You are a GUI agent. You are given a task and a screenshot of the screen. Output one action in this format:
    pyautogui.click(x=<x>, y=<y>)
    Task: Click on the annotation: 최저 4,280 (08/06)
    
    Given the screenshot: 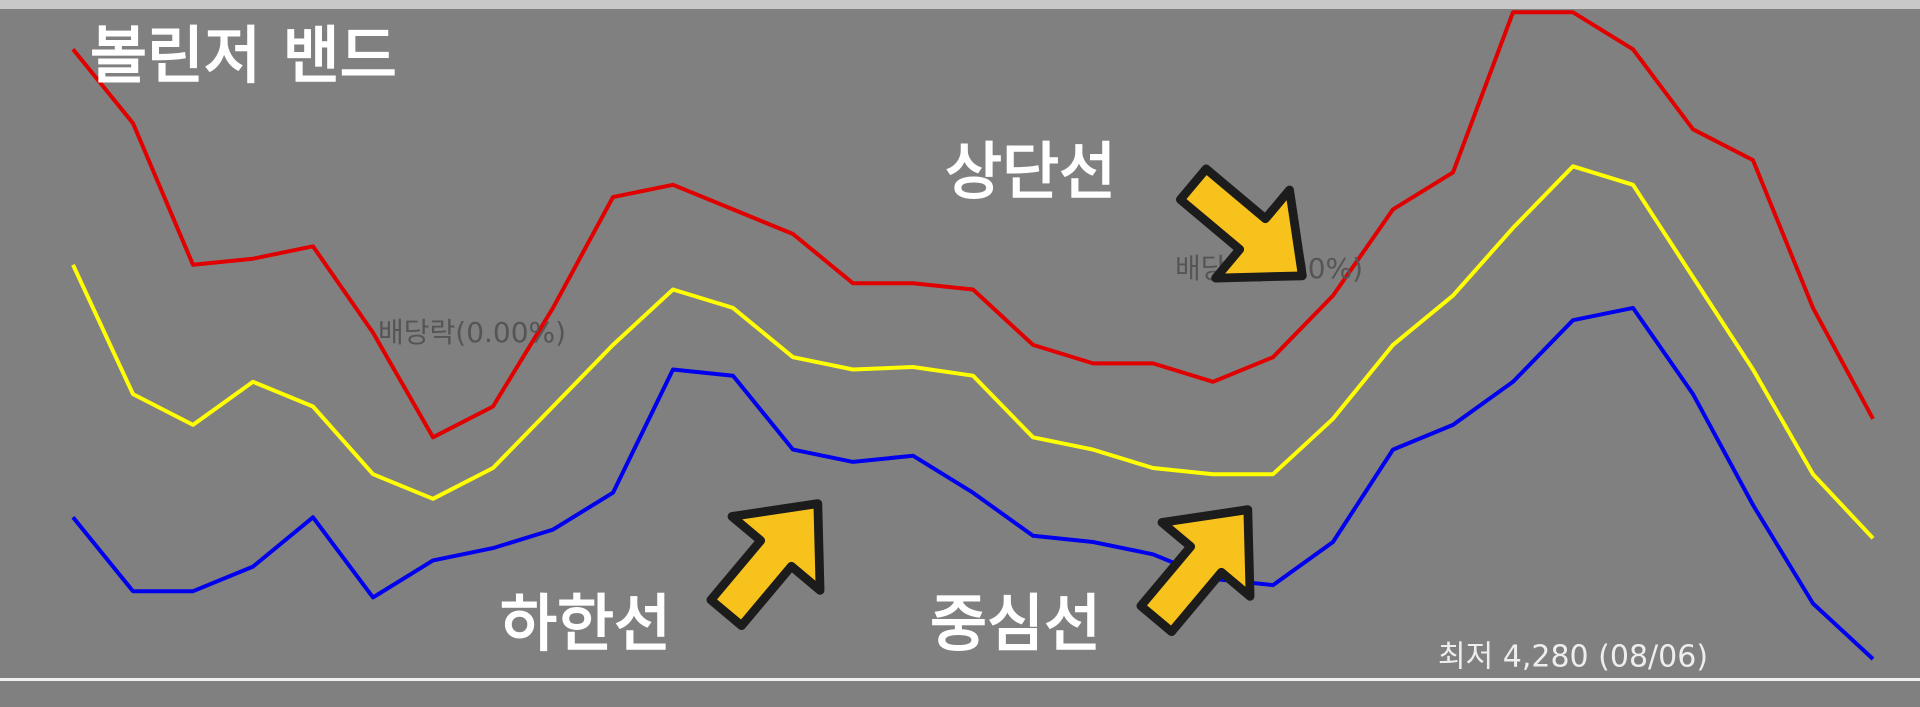 What is the action you would take?
    pyautogui.click(x=1573, y=657)
    